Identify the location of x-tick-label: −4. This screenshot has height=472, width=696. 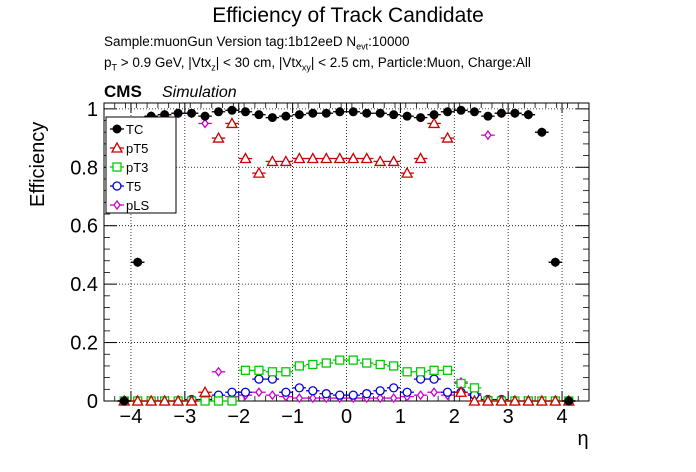
(131, 417).